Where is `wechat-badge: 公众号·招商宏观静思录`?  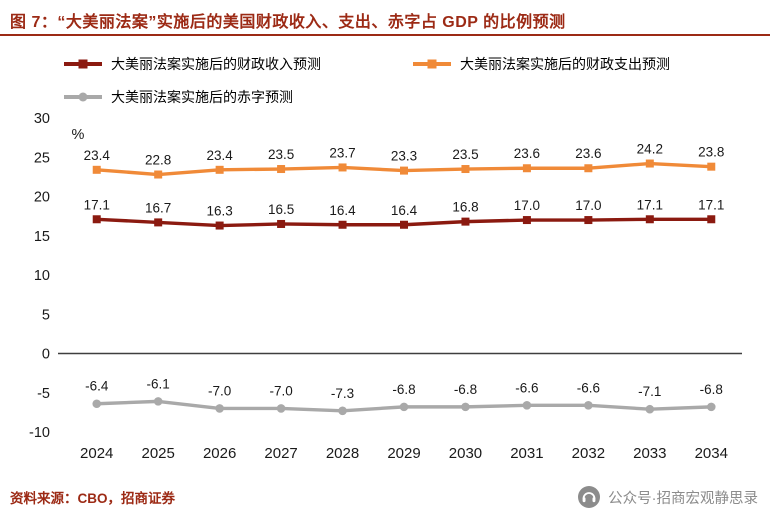 wechat-badge: 公众号·招商宏观静思录 is located at coordinates (668, 497).